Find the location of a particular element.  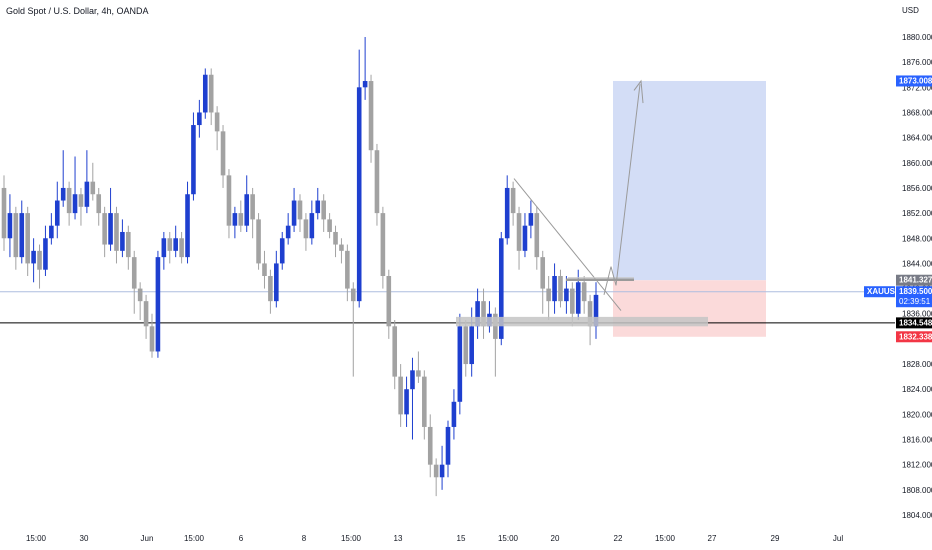

projection-arrowhead is located at coordinates (638, 91).